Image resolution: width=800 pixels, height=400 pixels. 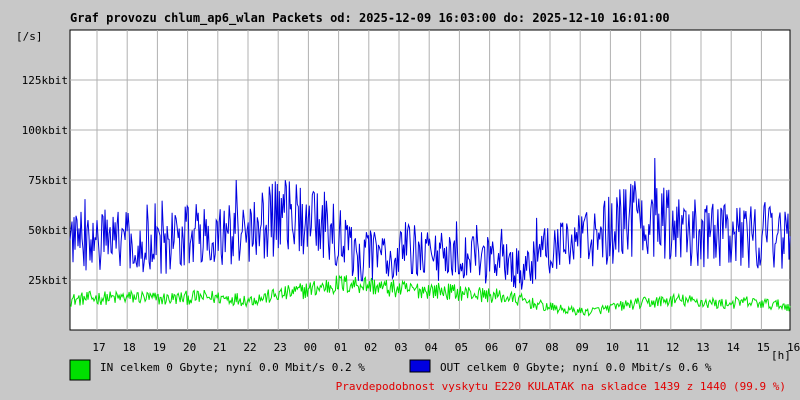 I want to click on x-tick-label: 15, so click(x=763, y=347).